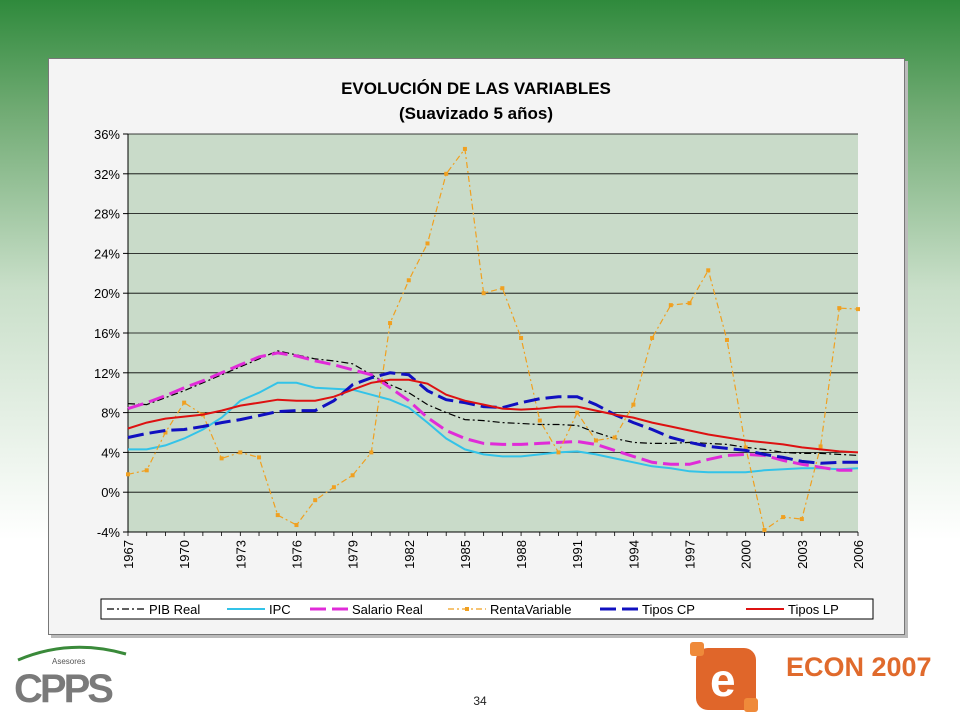  I want to click on x-tick-label: 1982, so click(409, 554).